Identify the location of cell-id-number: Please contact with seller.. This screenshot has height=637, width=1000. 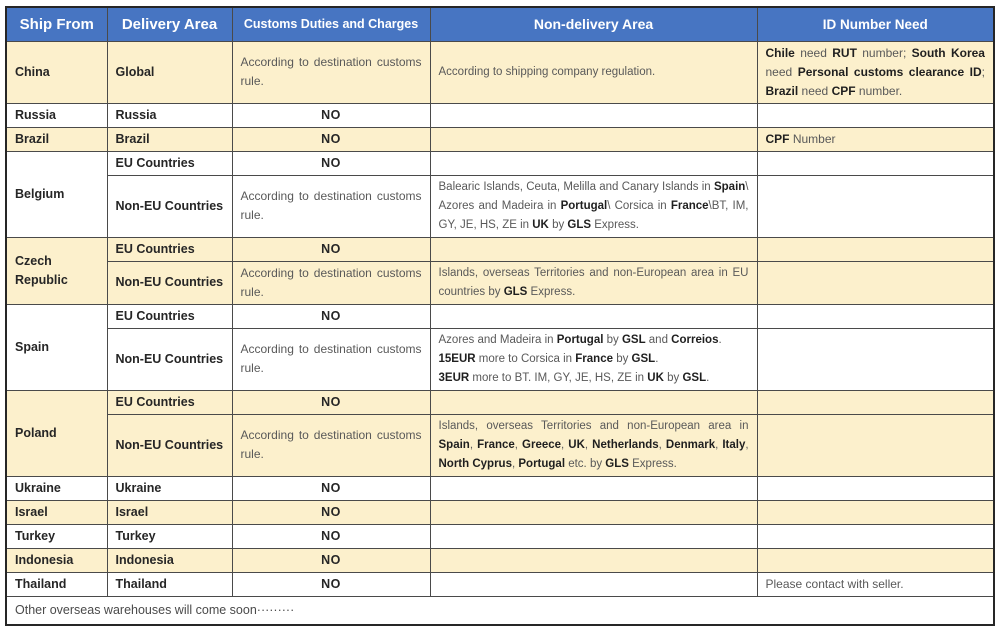
(875, 584).